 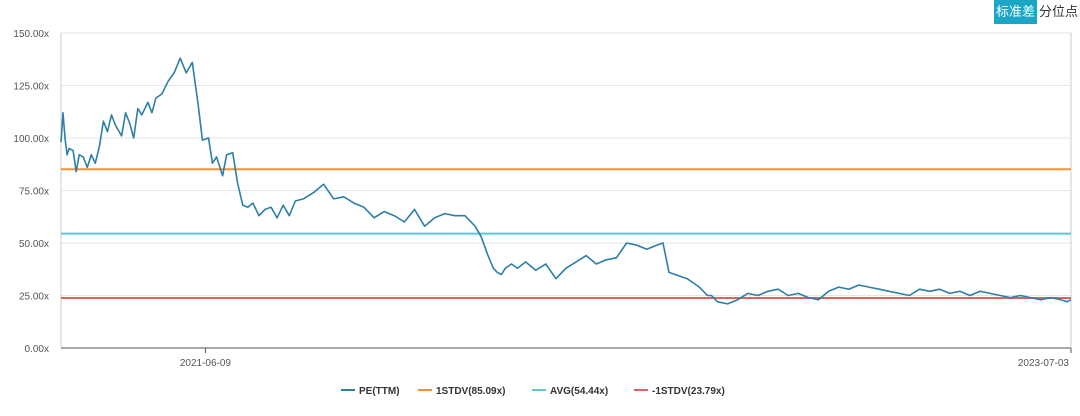 I want to click on y-tick-label: 50.00x, so click(x=34, y=244).